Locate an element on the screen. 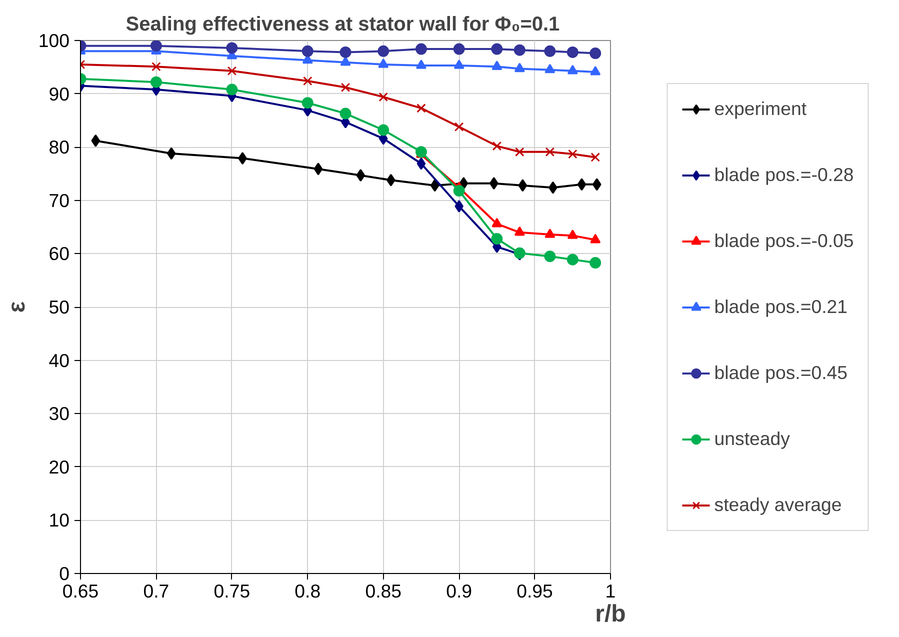 This screenshot has width=899, height=637. legend-label: blade pos.=0.21 is located at coordinates (781, 307).